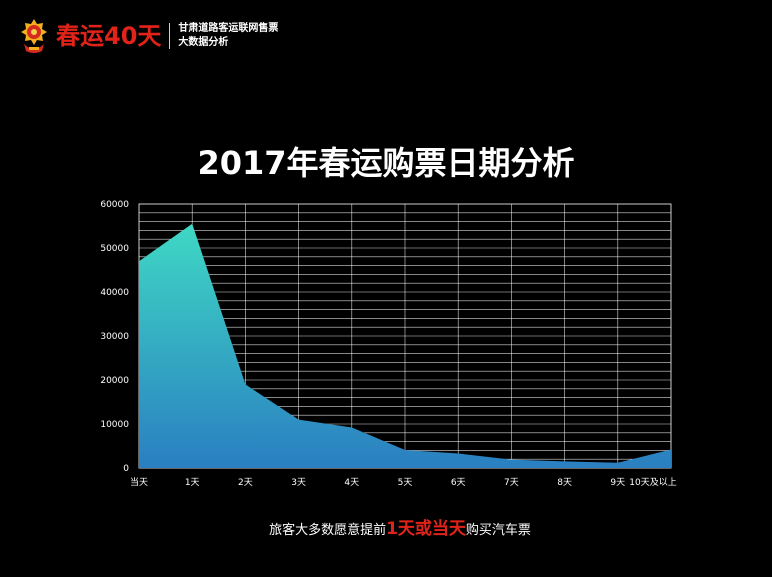 Image resolution: width=772 pixels, height=577 pixels. I want to click on x-tick-label: 7天, so click(511, 483).